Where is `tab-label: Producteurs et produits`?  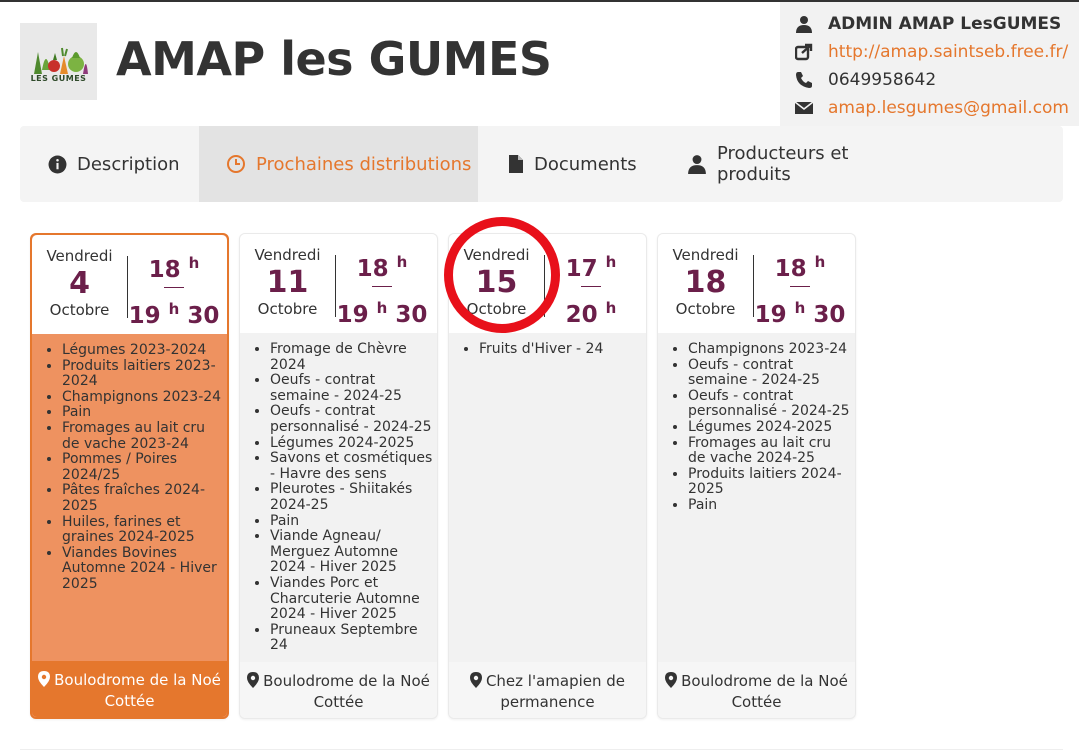 tab-label: Producteurs et produits is located at coordinates (783, 164).